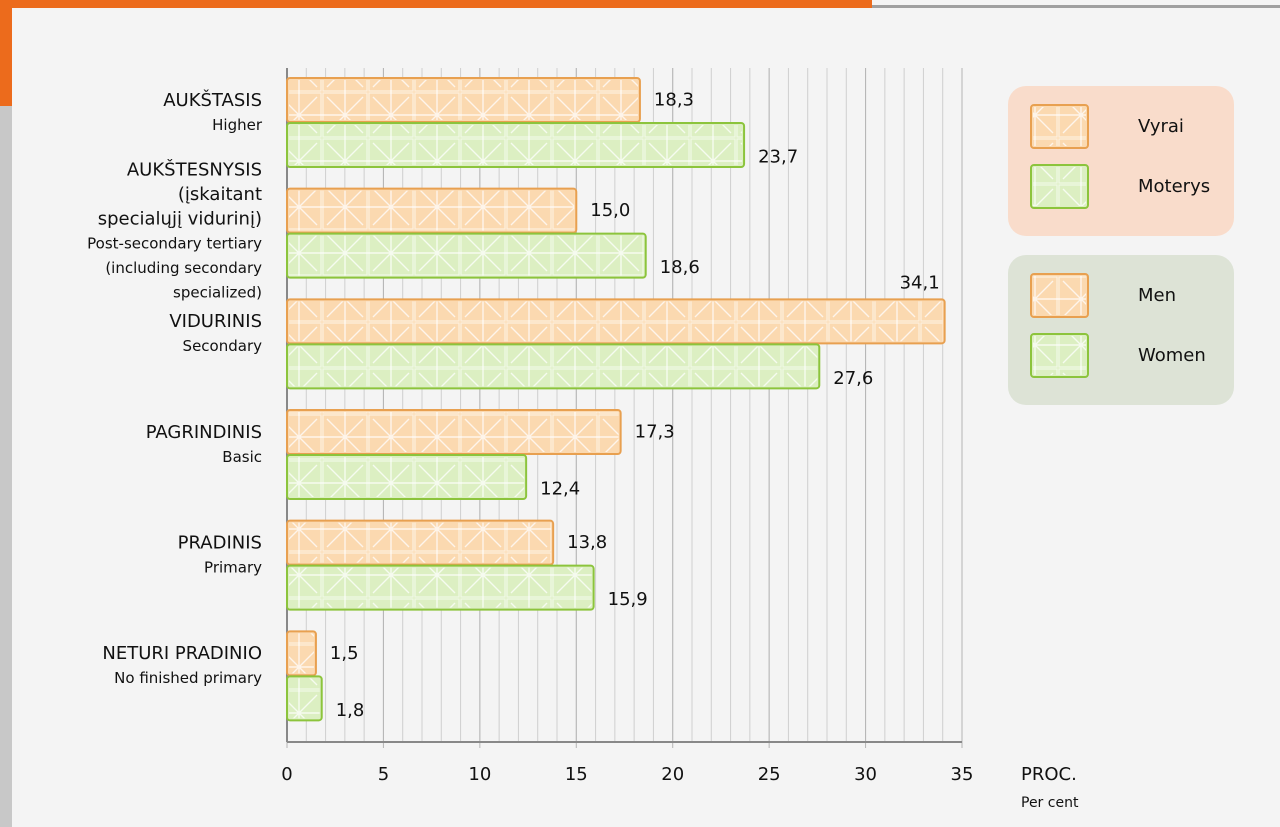  Describe the element at coordinates (344, 653) in the screenshot. I see `value-label: 1,5` at that location.